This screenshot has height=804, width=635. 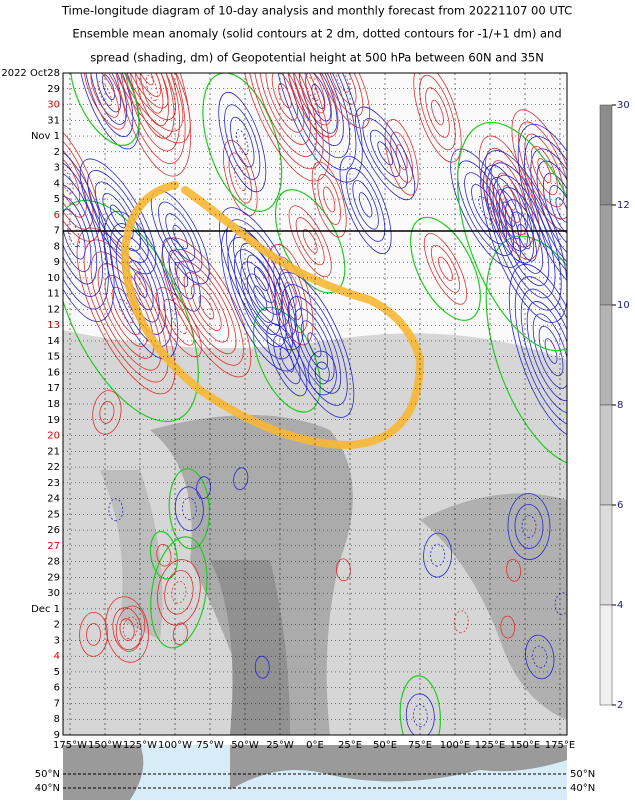 What do you see at coordinates (455, 745) in the screenshot?
I see `x-tick-label: 100°E` at bounding box center [455, 745].